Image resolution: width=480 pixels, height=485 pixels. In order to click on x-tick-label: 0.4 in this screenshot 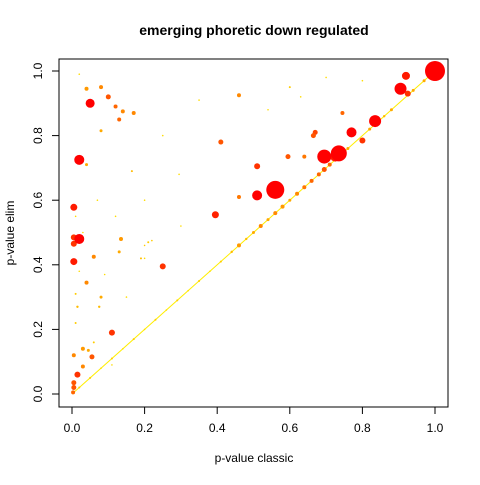, I will do `click(217, 428)`.